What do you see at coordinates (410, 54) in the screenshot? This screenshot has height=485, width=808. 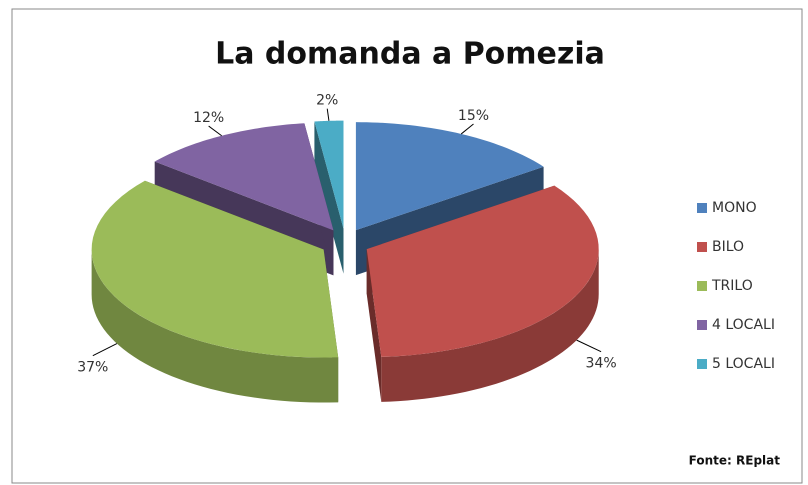 I see `chart-title: La domanda a Pomezia` at bounding box center [410, 54].